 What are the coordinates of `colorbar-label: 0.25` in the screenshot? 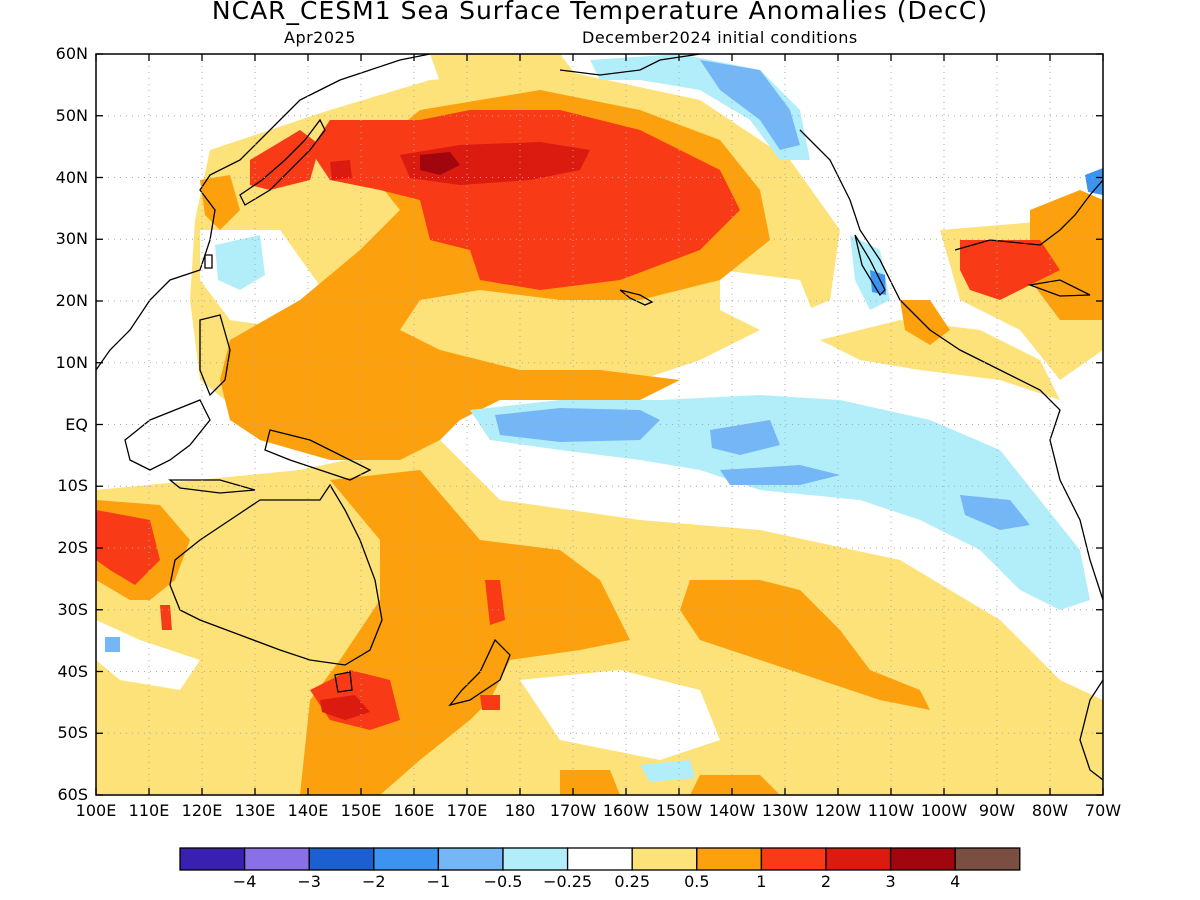 It's located at (632, 881).